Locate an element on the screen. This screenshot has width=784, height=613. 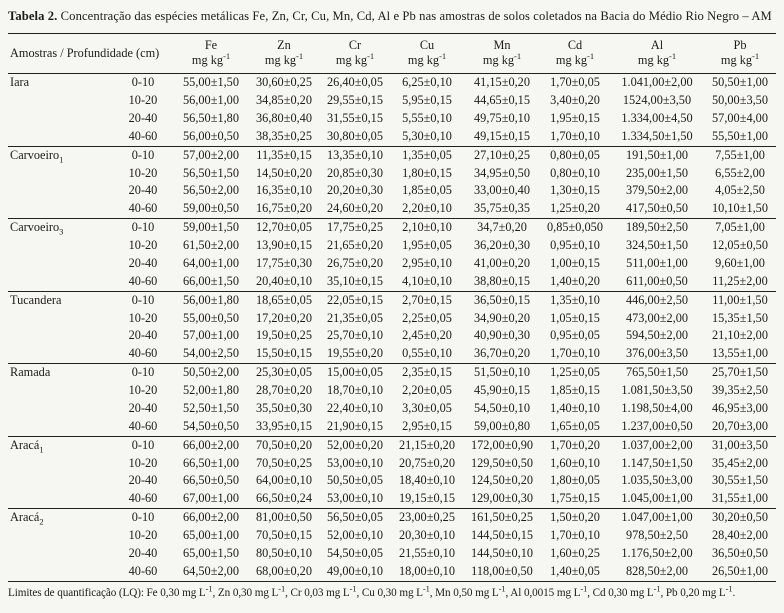
pb-value-cell: 7,05±1,00 is located at coordinates (740, 227).